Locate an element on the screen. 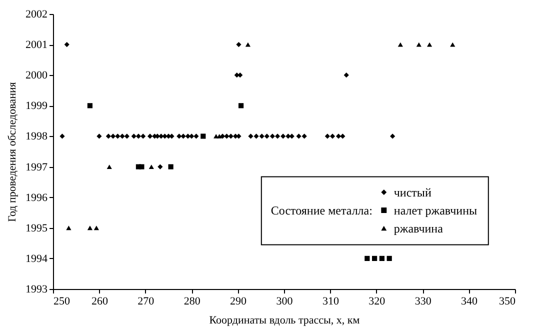 The width and height of the screenshot is (550, 330). x-tick-label: 270 is located at coordinates (146, 302).